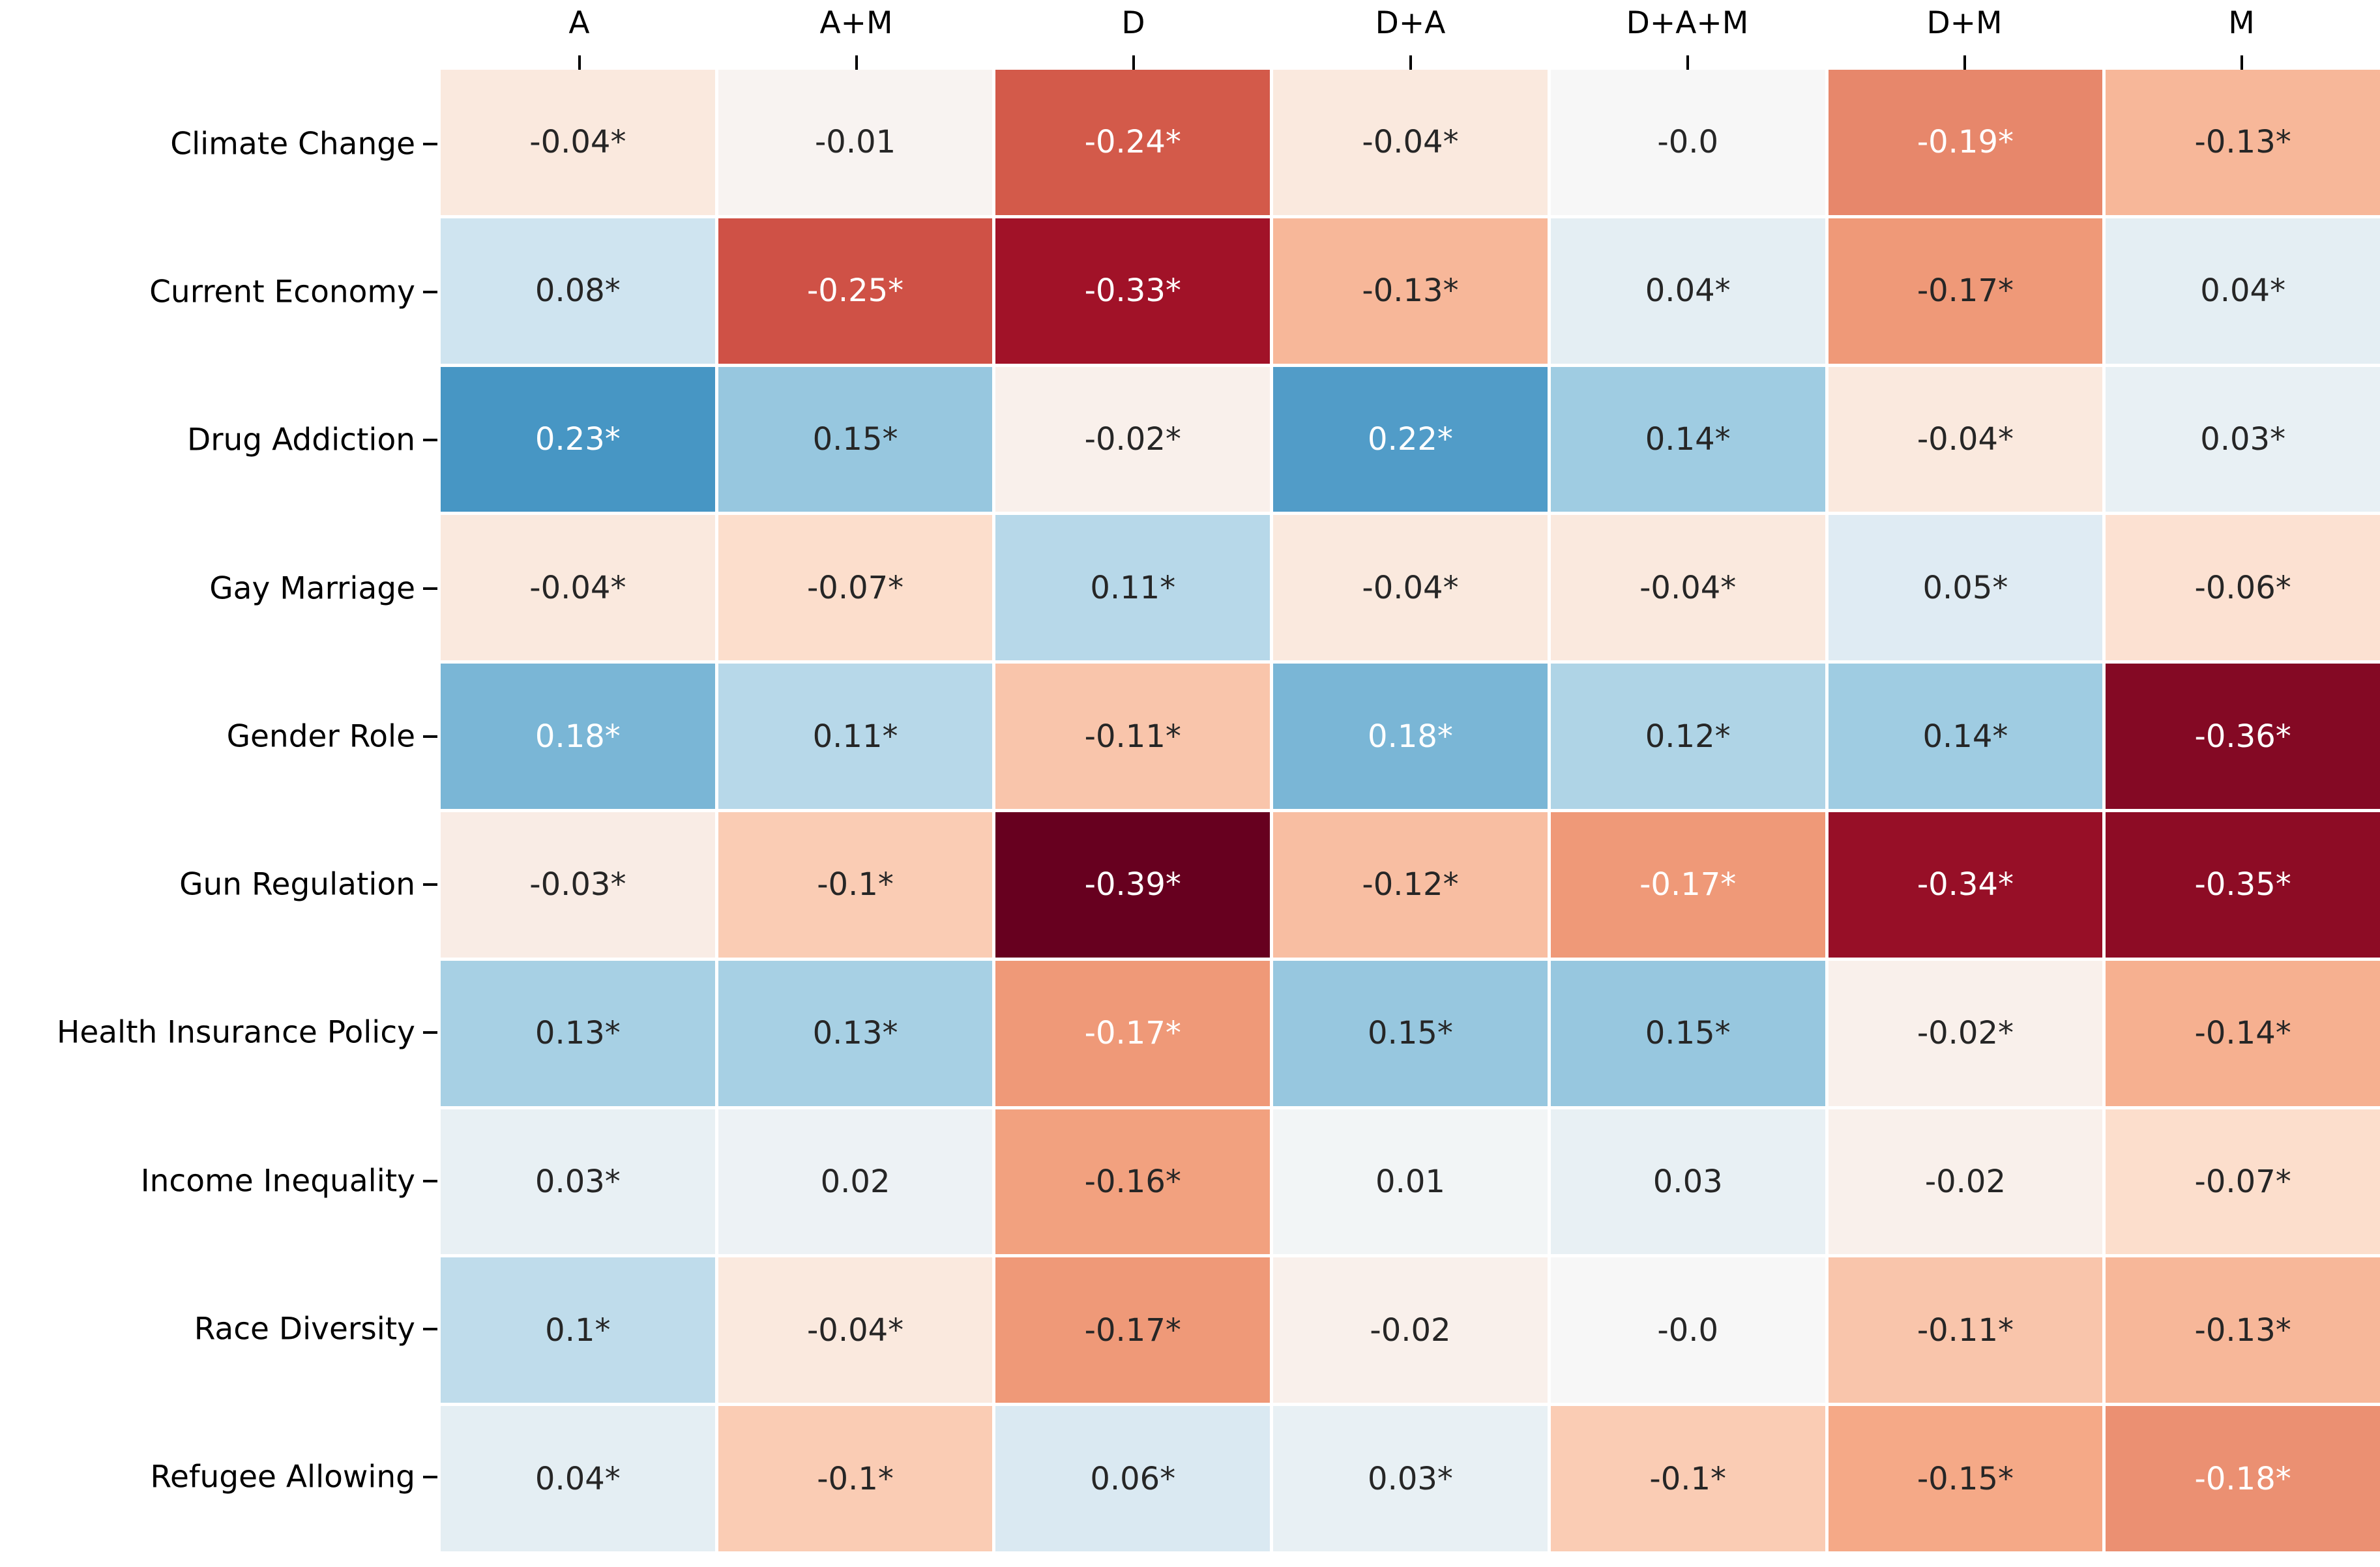 This screenshot has height=1567, width=2380. I want to click on heatmap-cell-health-insurance-policy-d: -0.17*, so click(1133, 1033).